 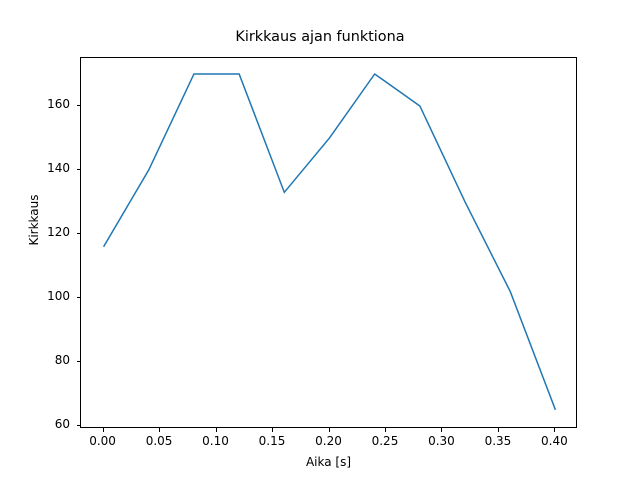 I want to click on y-tick-label: 120, so click(x=58, y=231).